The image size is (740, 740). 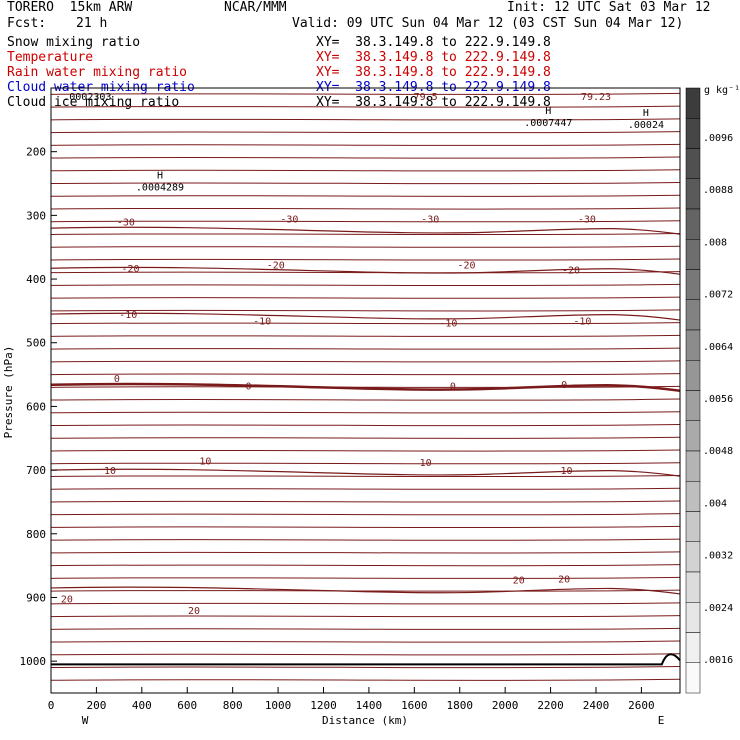 What do you see at coordinates (718, 451) in the screenshot?
I see `colorbar-tick-label: .0048` at bounding box center [718, 451].